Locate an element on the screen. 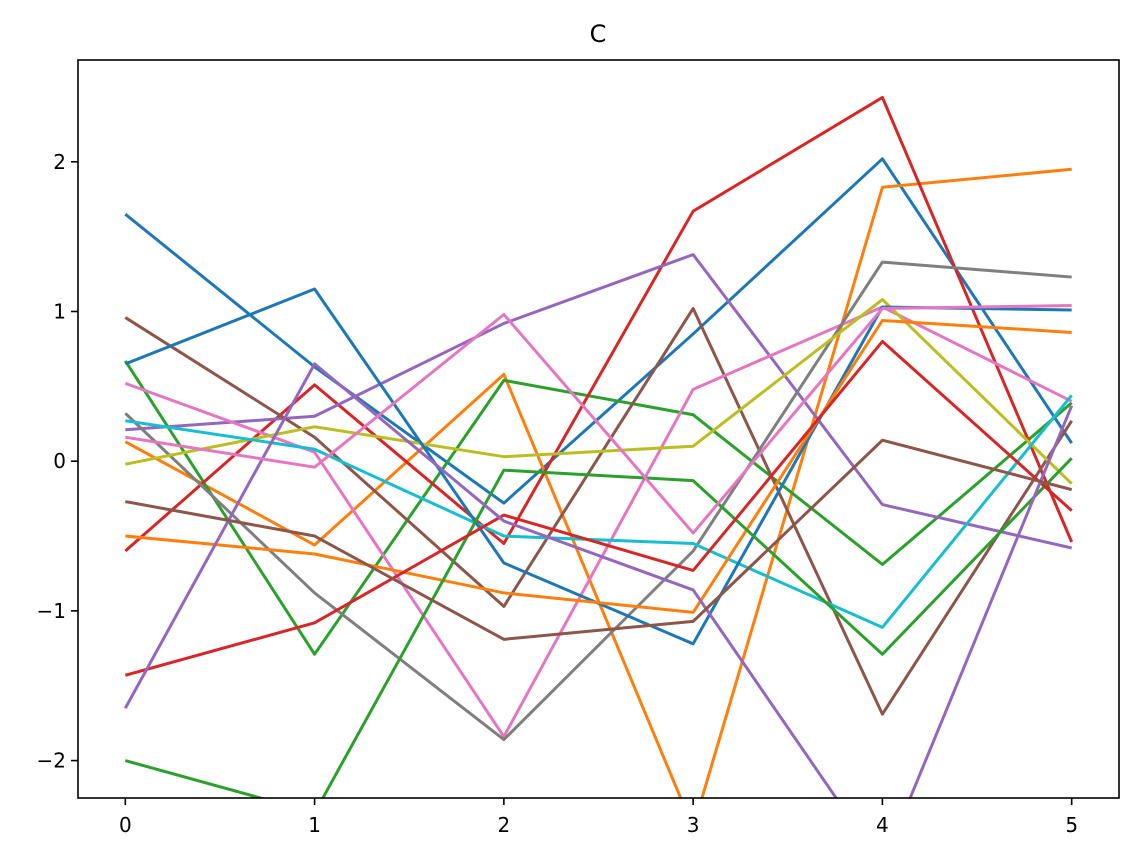  y-tick-label: 0 is located at coordinates (59, 461).